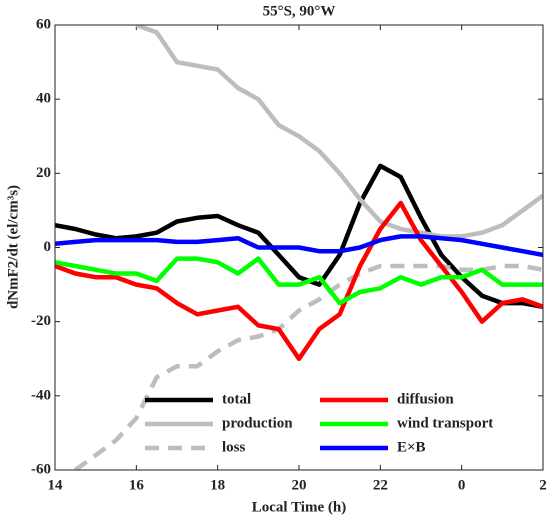 Image resolution: width=551 pixels, height=521 pixels. Describe the element at coordinates (462, 485) in the screenshot. I see `x-tick-label: 0` at that location.